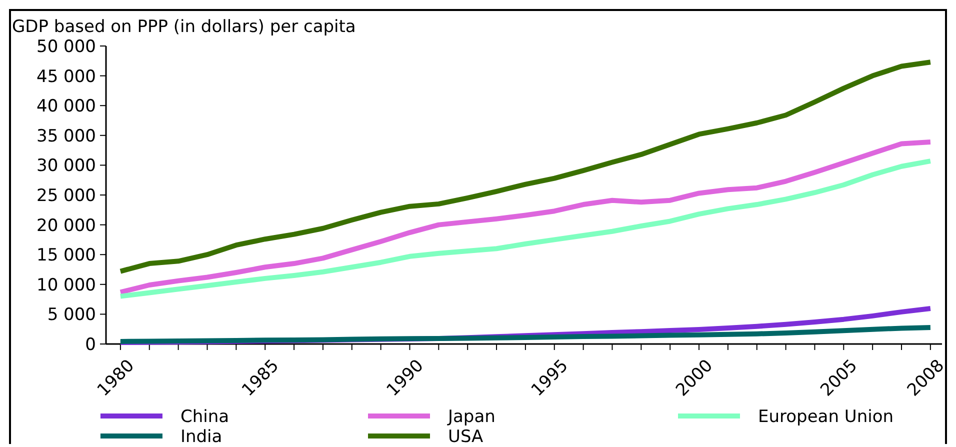 Image resolution: width=956 pixels, height=447 pixels. What do you see at coordinates (66, 76) in the screenshot?
I see `y-tick-label: 45 000` at bounding box center [66, 76].